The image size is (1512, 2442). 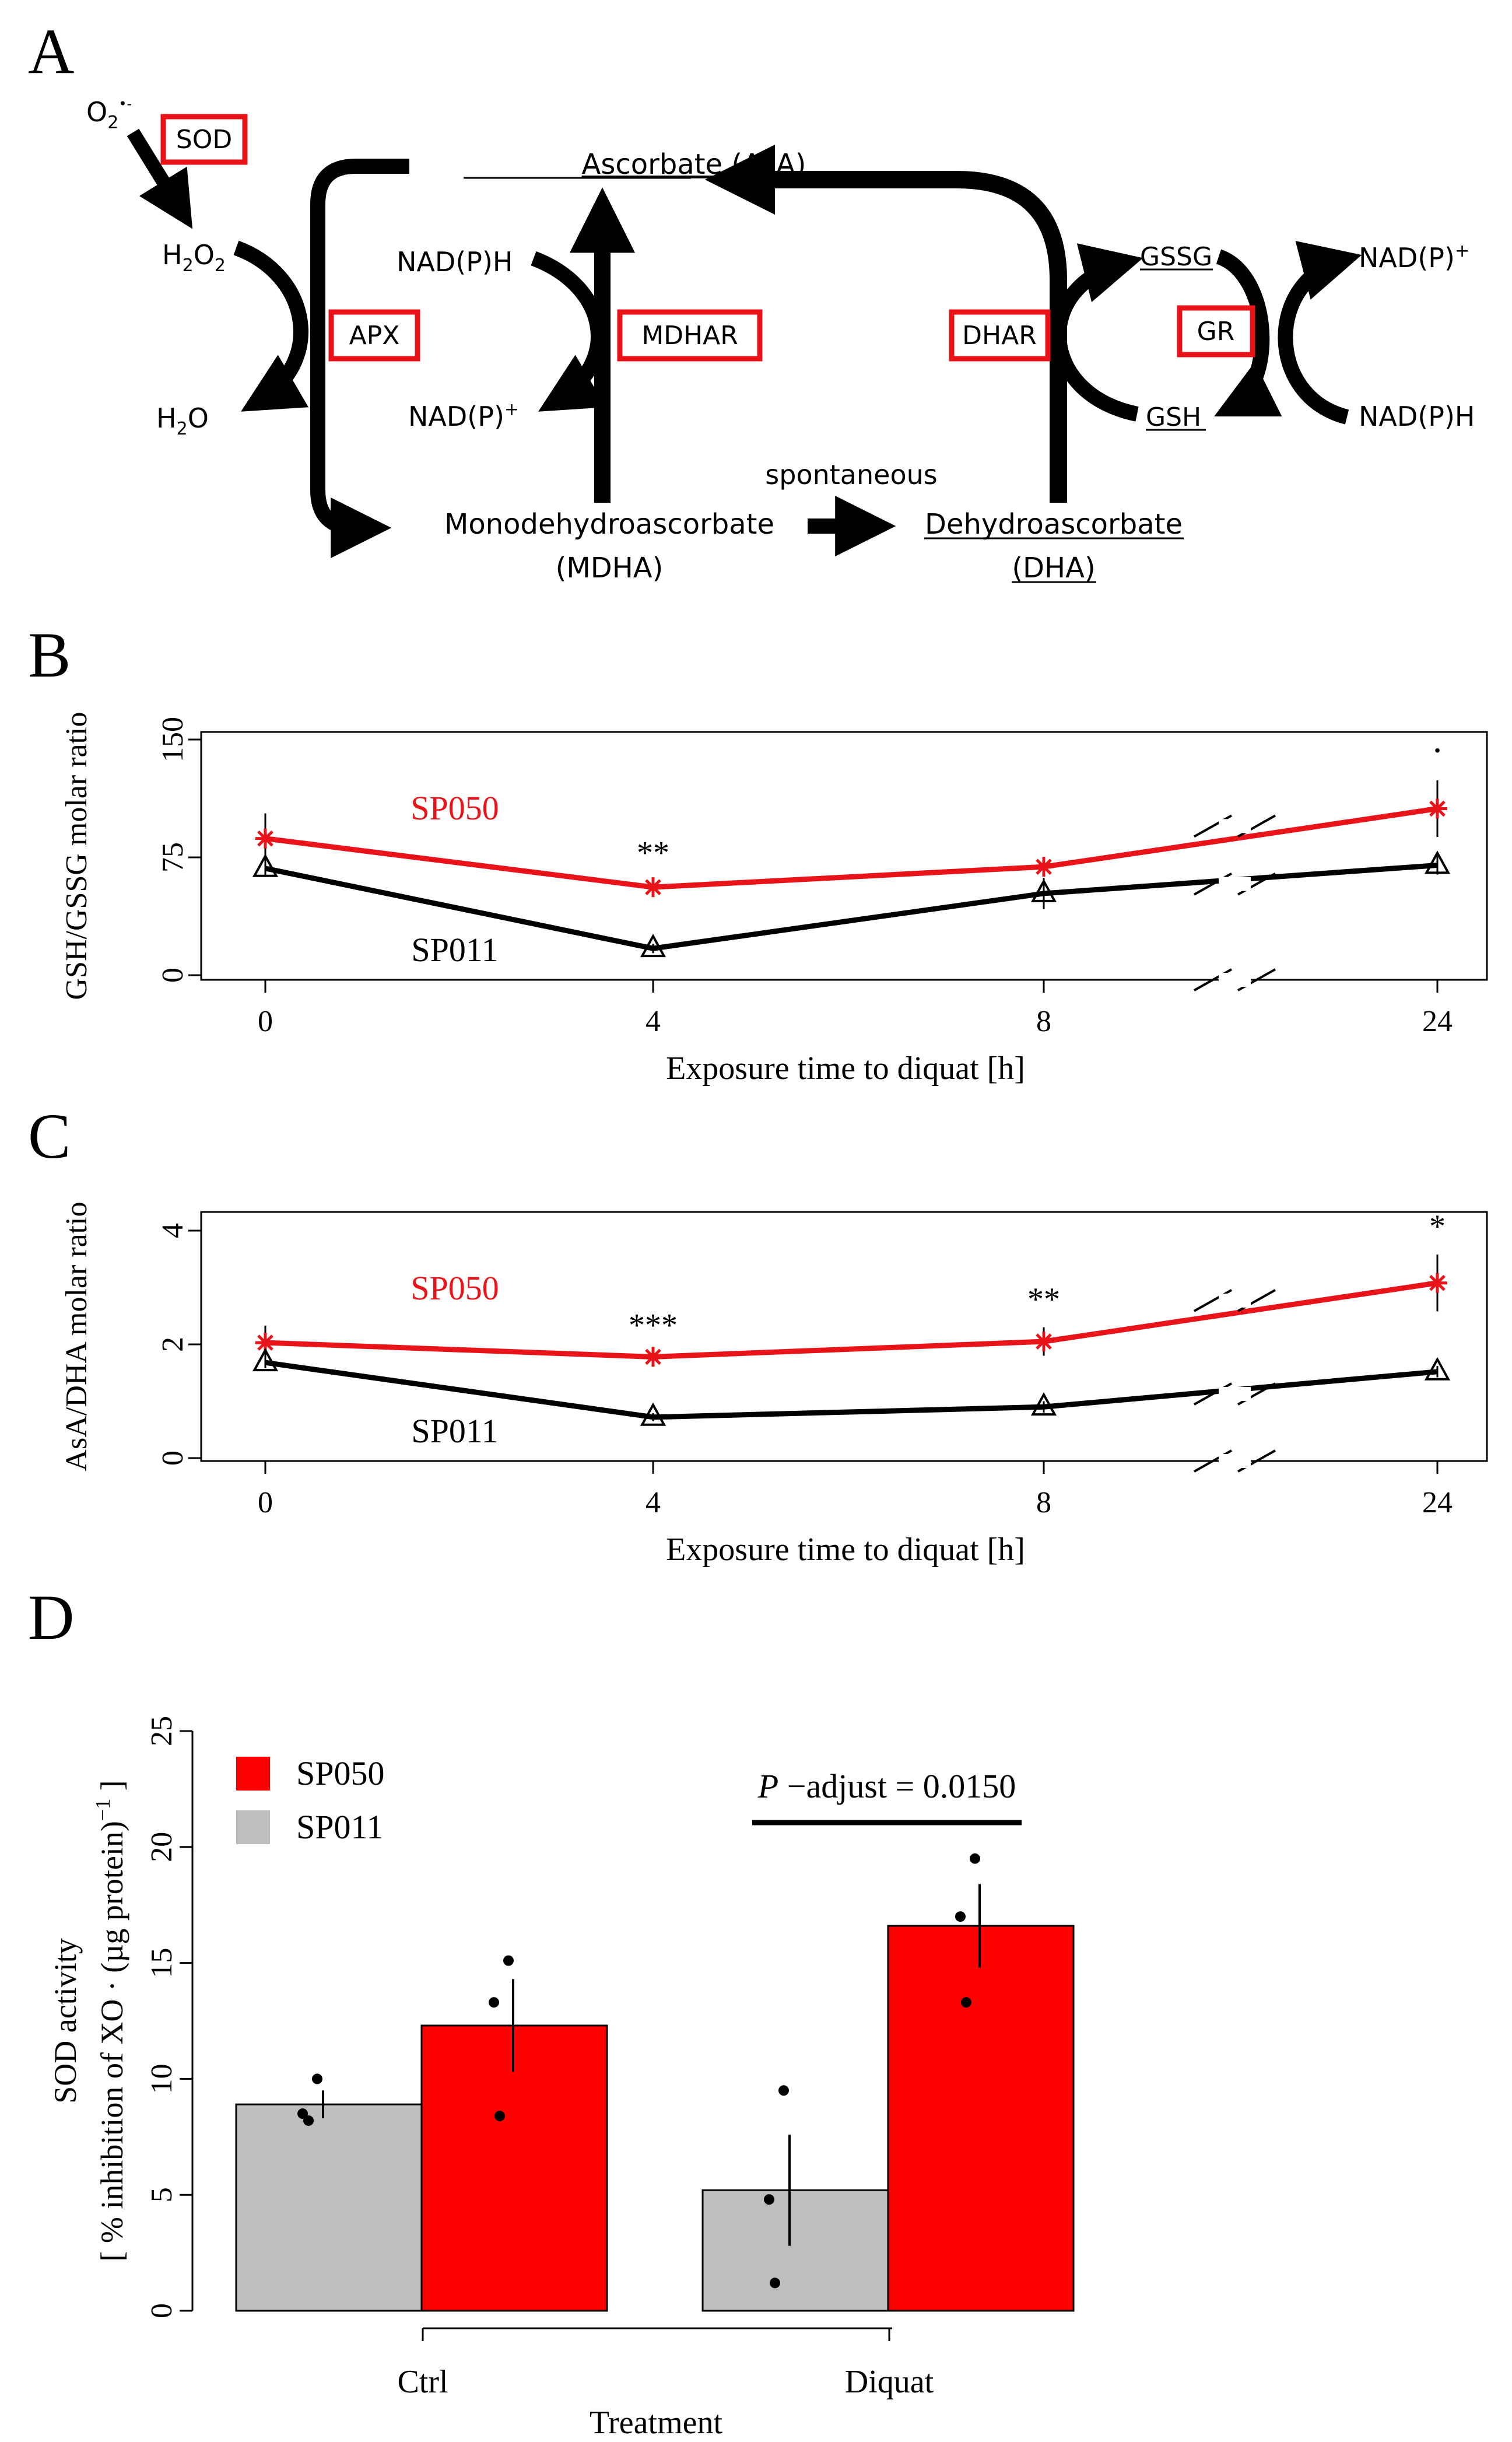 I want to click on panel-letter-a: A, so click(x=51, y=51).